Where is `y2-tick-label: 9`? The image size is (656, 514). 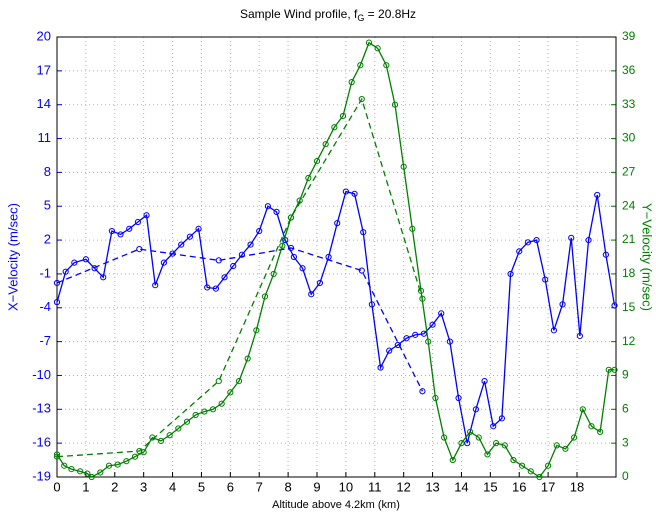 y2-tick-label: 9 is located at coordinates (625, 375).